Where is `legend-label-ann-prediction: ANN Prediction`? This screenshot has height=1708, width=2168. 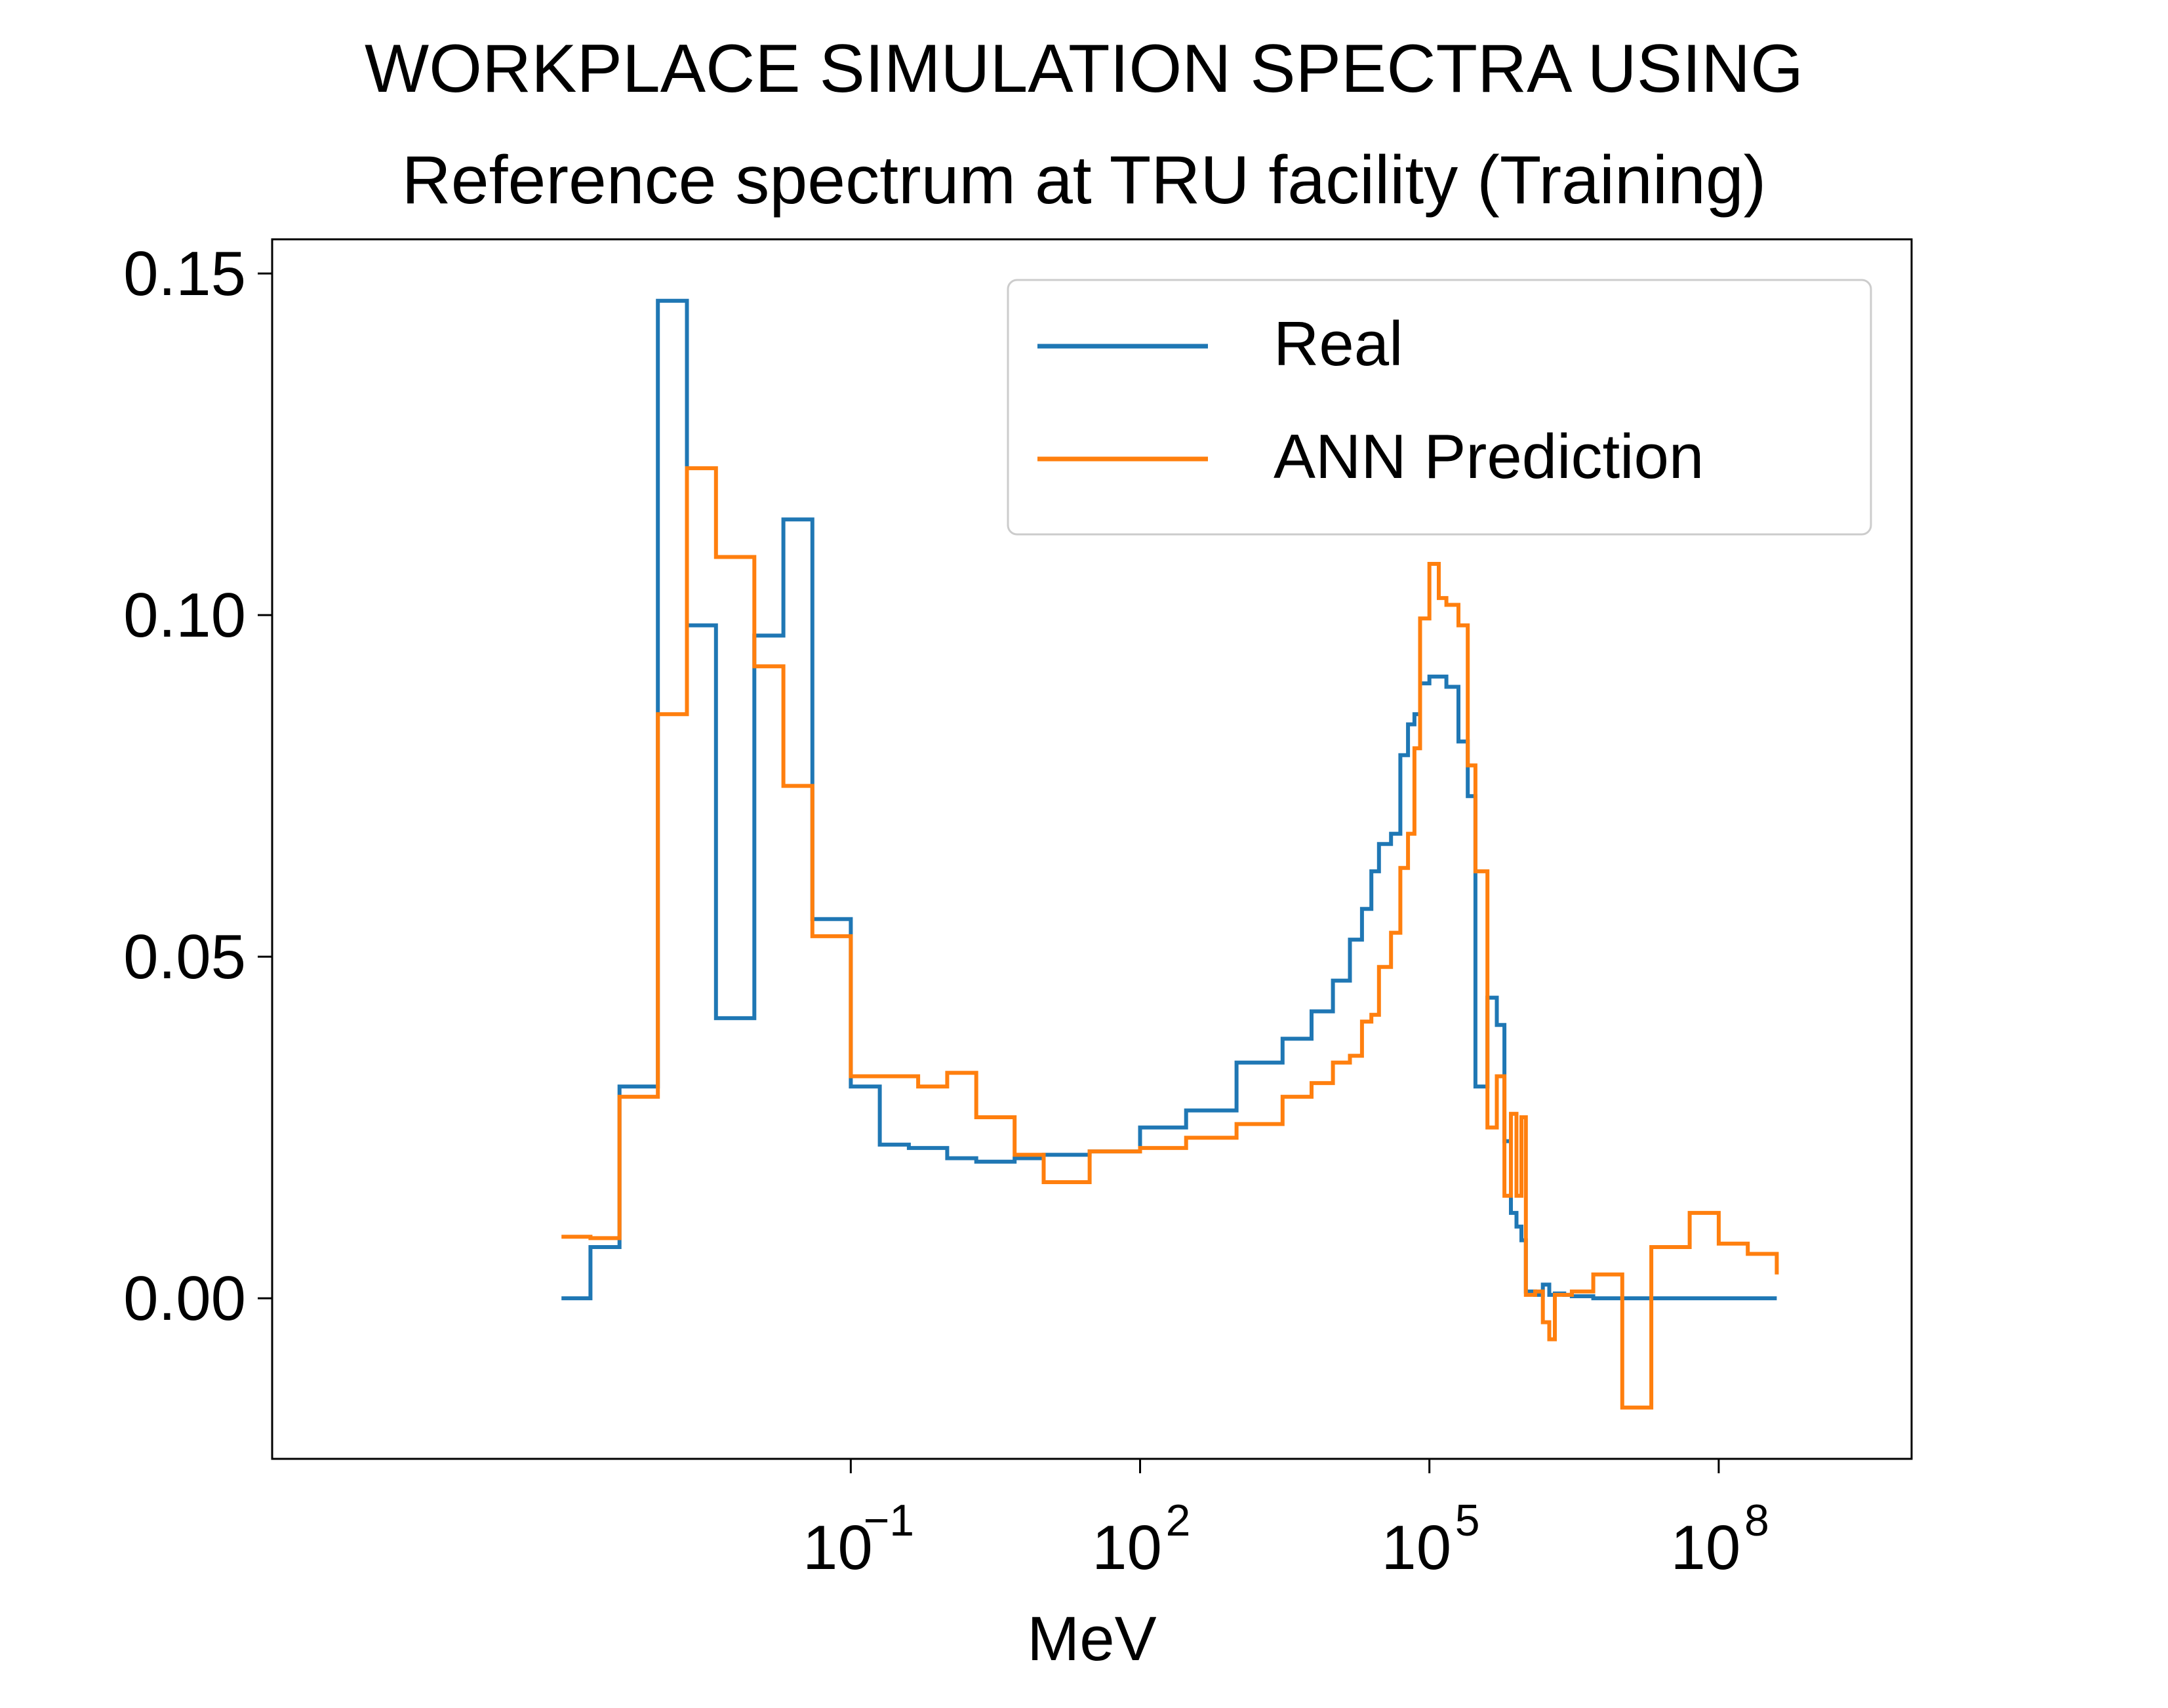 legend-label-ann-prediction: ANN Prediction is located at coordinates (1489, 457).